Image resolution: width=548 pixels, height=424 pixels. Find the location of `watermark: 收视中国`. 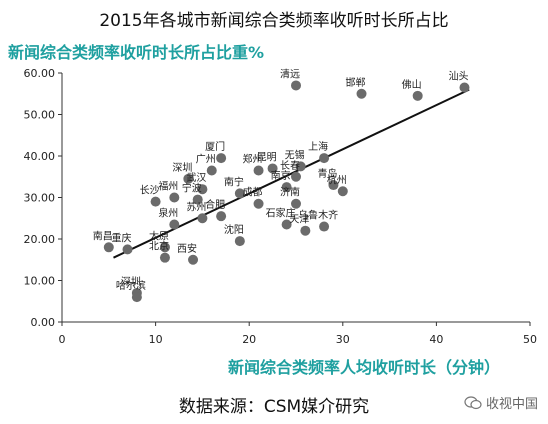

watermark: 收视中国 is located at coordinates (501, 402).